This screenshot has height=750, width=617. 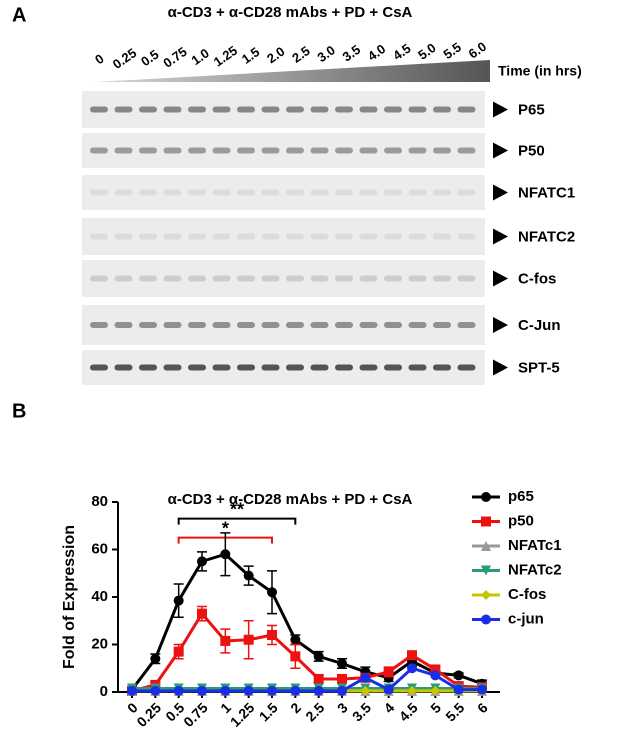 I want to click on time-label: 2.0, so click(x=275, y=55).